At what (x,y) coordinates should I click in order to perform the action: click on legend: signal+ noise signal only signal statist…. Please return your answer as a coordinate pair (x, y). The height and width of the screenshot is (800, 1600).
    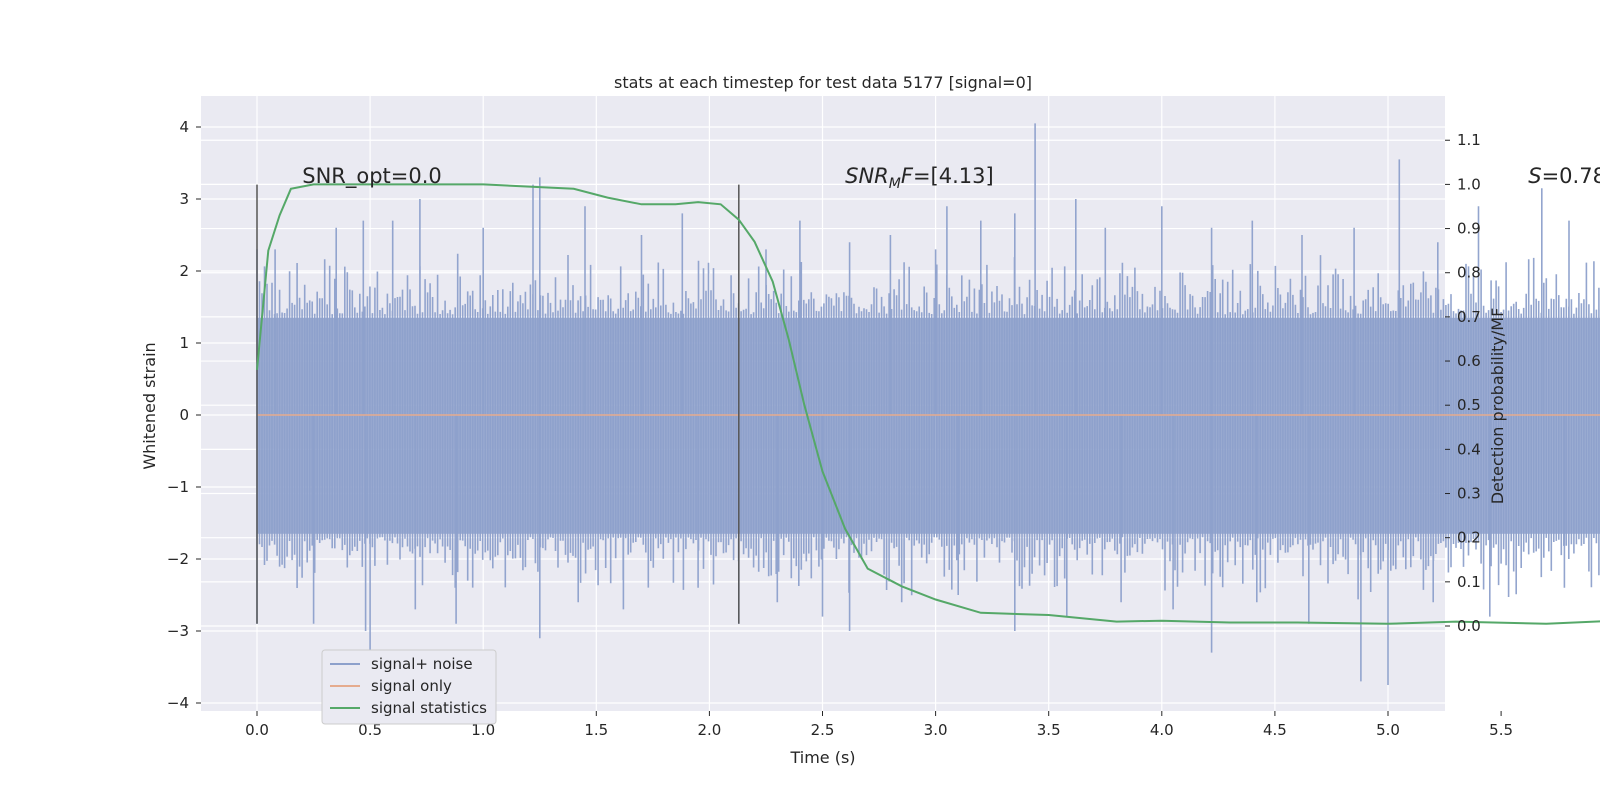
    Looking at the image, I should click on (409, 687).